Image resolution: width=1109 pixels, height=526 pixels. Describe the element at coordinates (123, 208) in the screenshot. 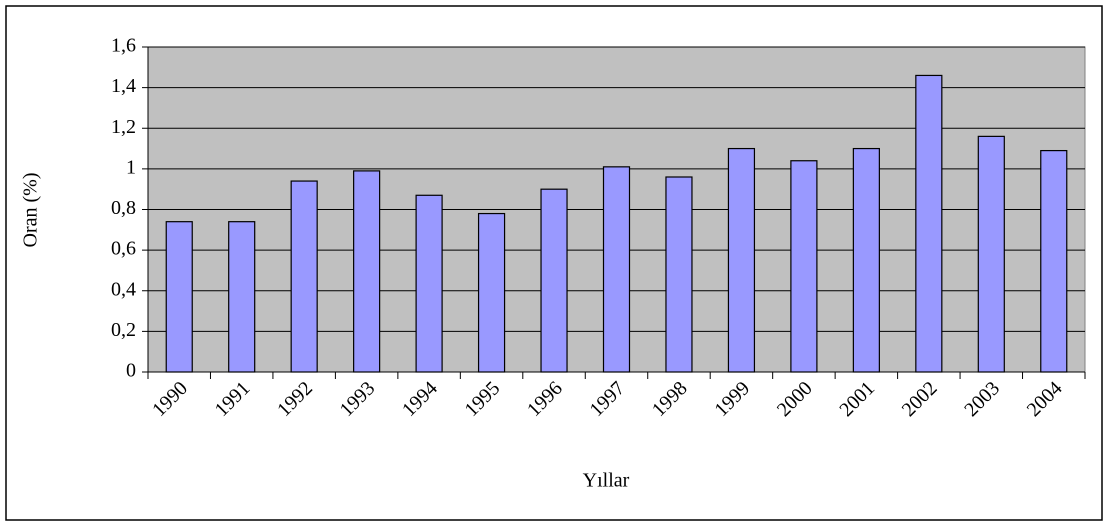

I see `y-tick-label: 0,8` at that location.